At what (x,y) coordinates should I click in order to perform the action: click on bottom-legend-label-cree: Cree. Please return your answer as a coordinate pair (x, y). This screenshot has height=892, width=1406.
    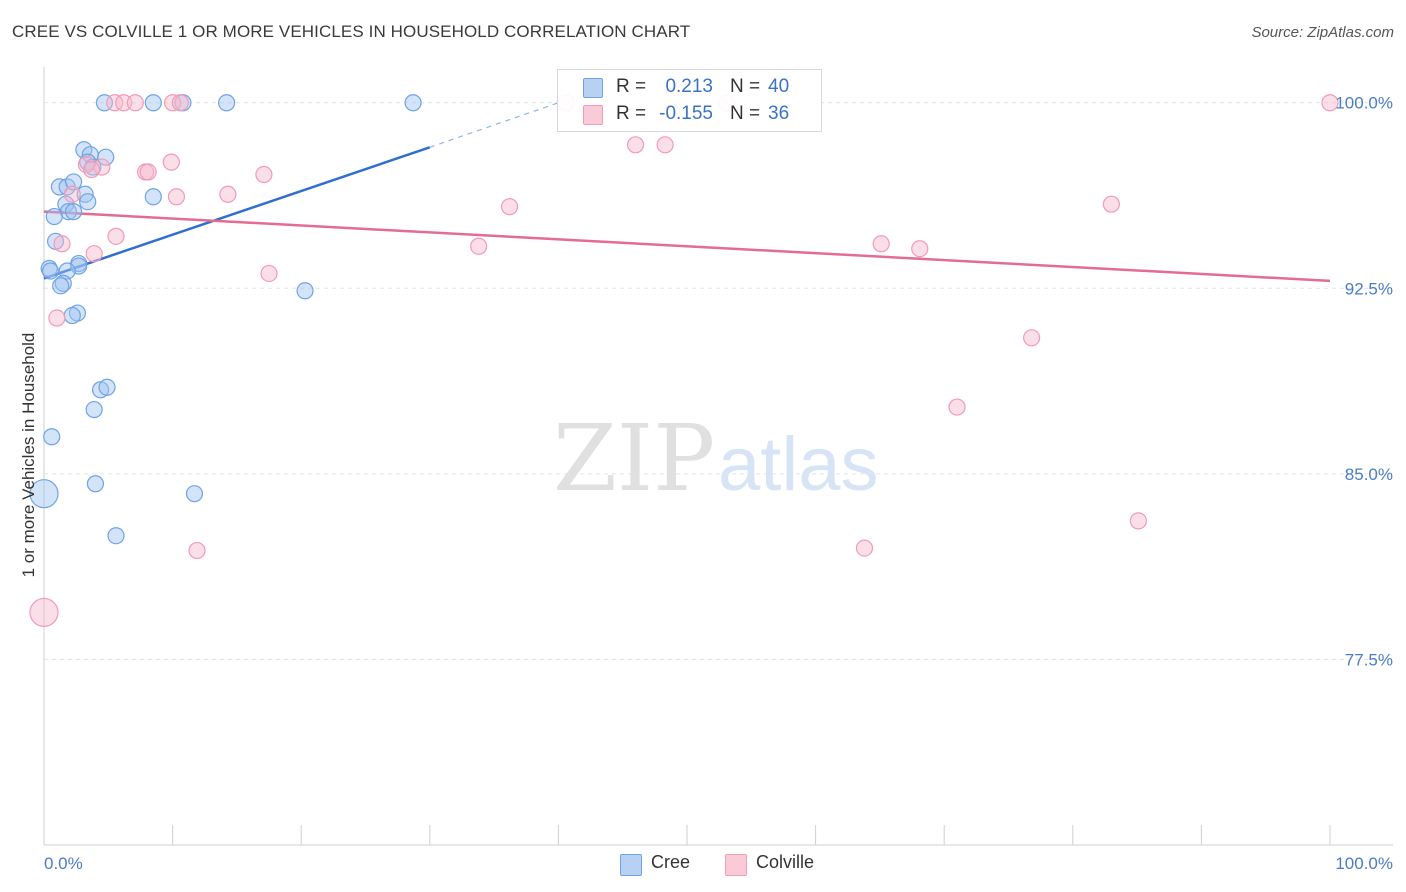
    Looking at the image, I should click on (671, 862).